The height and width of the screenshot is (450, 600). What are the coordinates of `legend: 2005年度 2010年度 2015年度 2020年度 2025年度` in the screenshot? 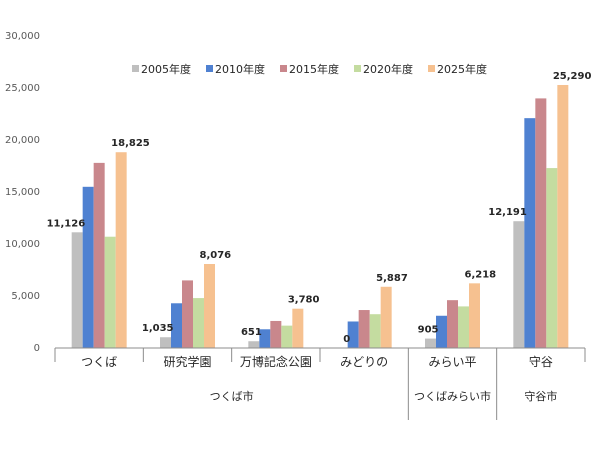 It's located at (309, 69).